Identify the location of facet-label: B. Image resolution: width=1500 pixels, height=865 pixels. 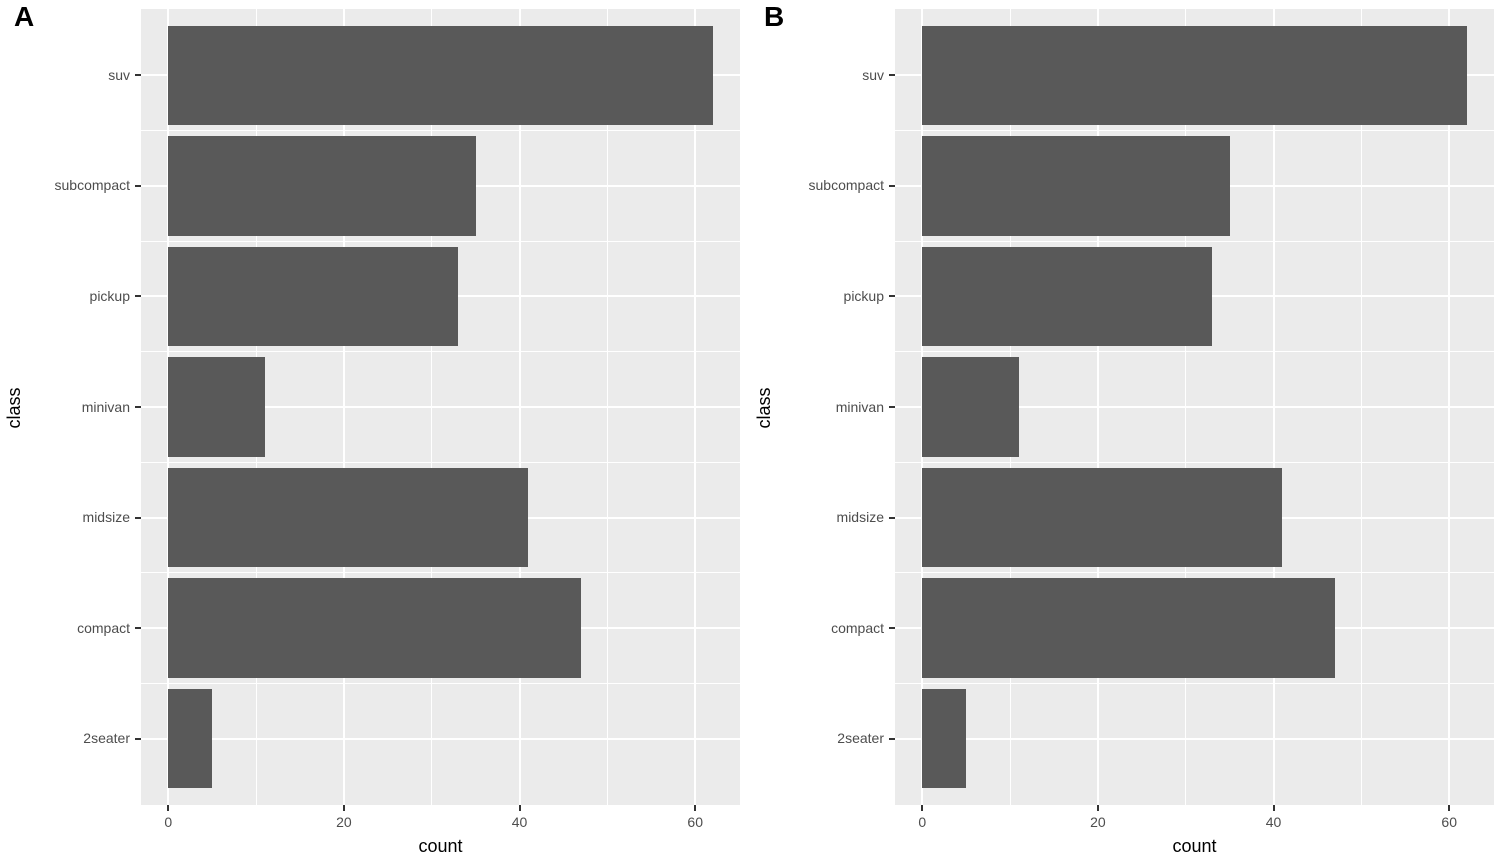
(774, 16).